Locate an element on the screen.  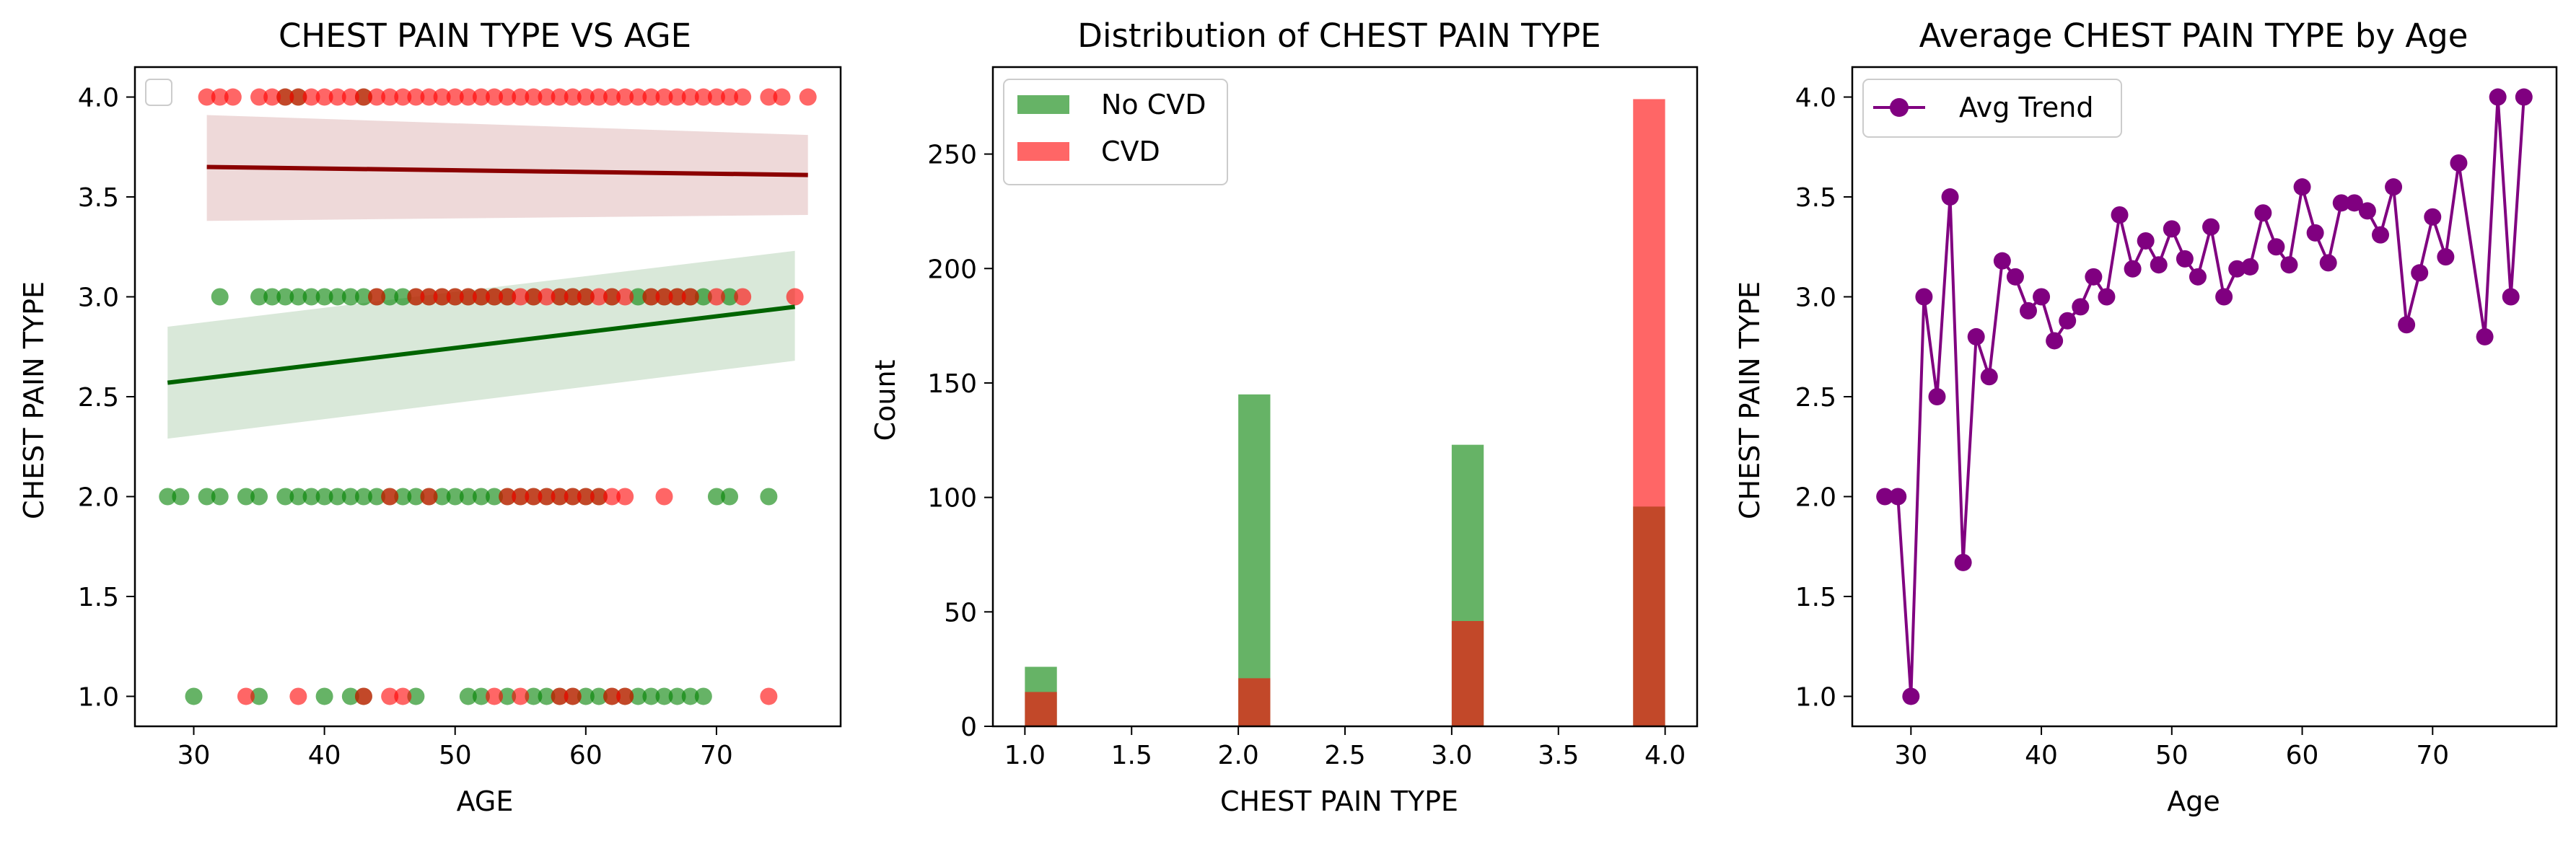
y-tick-label: 50 is located at coordinates (961, 613).